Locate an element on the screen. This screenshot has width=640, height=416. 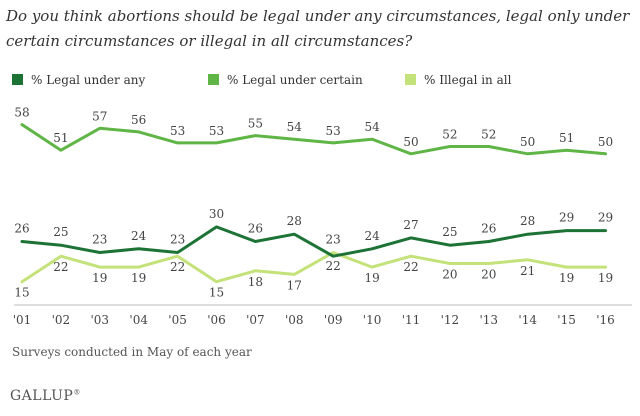
x-tick-label: '13 is located at coordinates (489, 320).